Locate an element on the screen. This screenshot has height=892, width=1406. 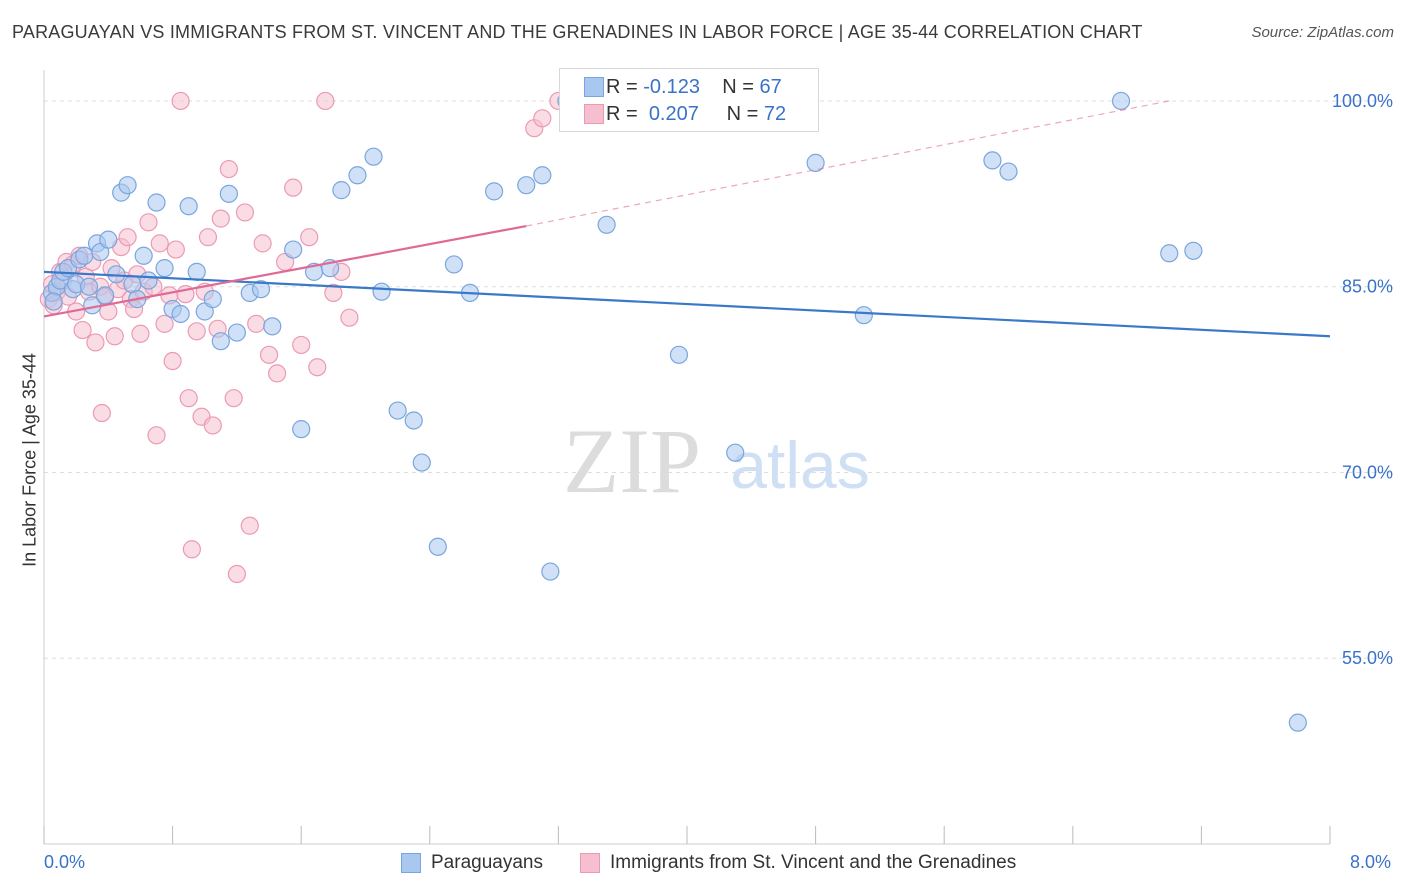
legend-n-label: N = is located at coordinates (742, 113).